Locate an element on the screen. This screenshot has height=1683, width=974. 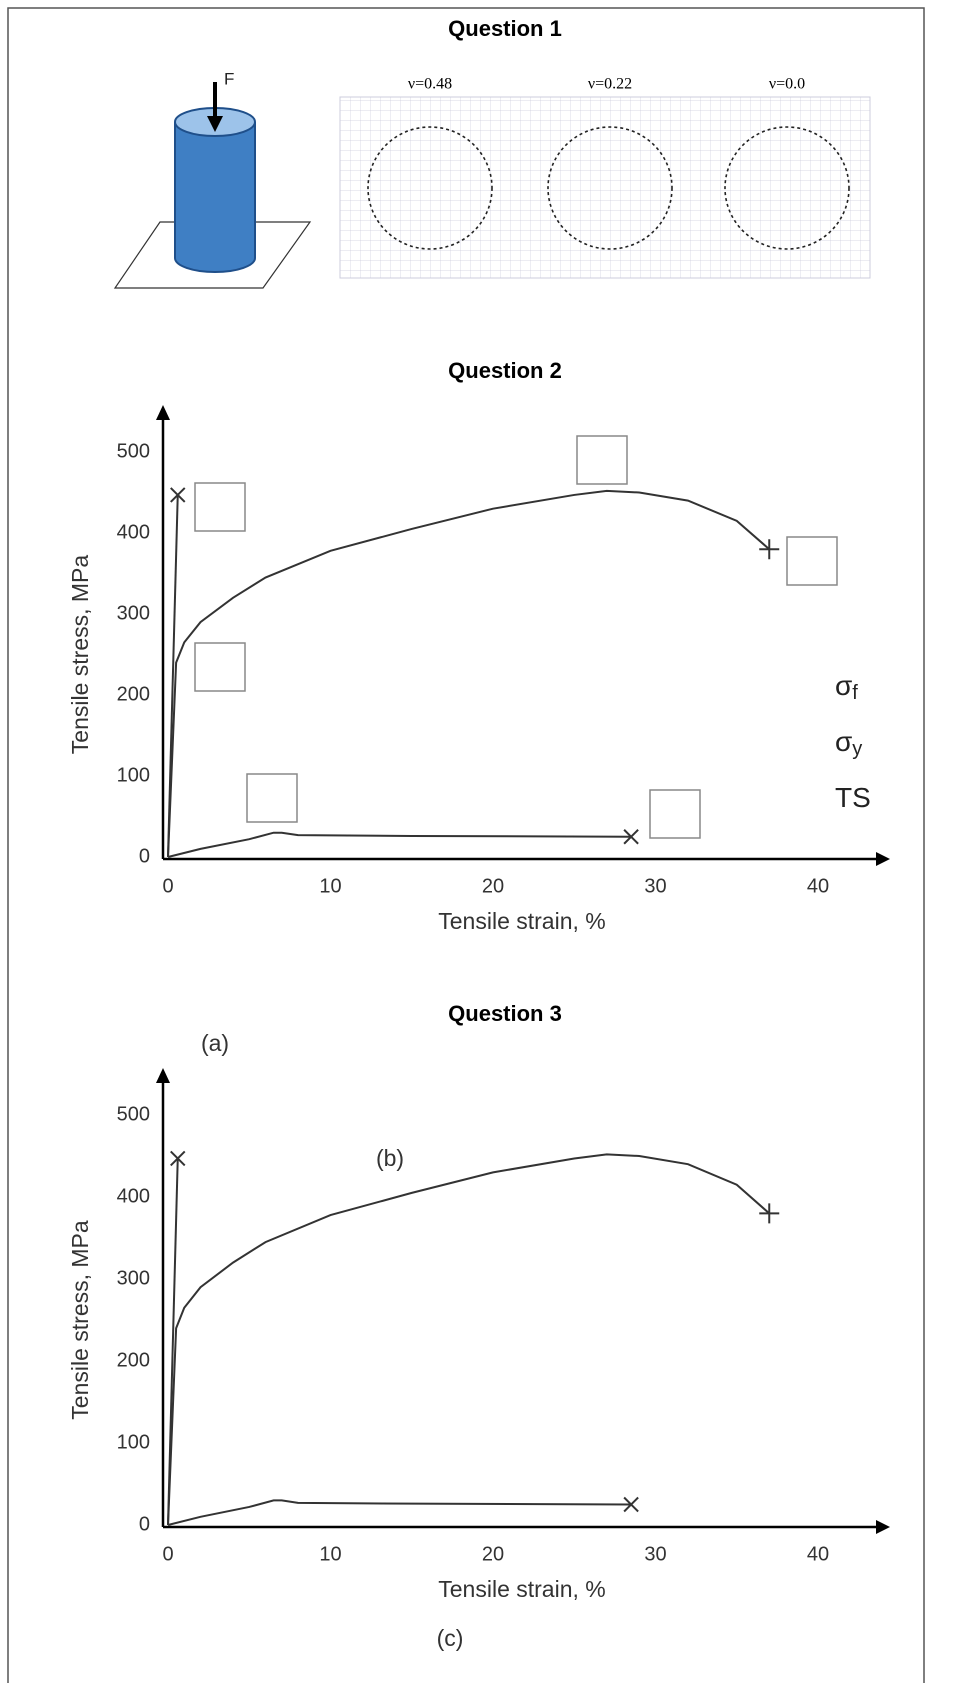
subscript: y is located at coordinates (857, 749).